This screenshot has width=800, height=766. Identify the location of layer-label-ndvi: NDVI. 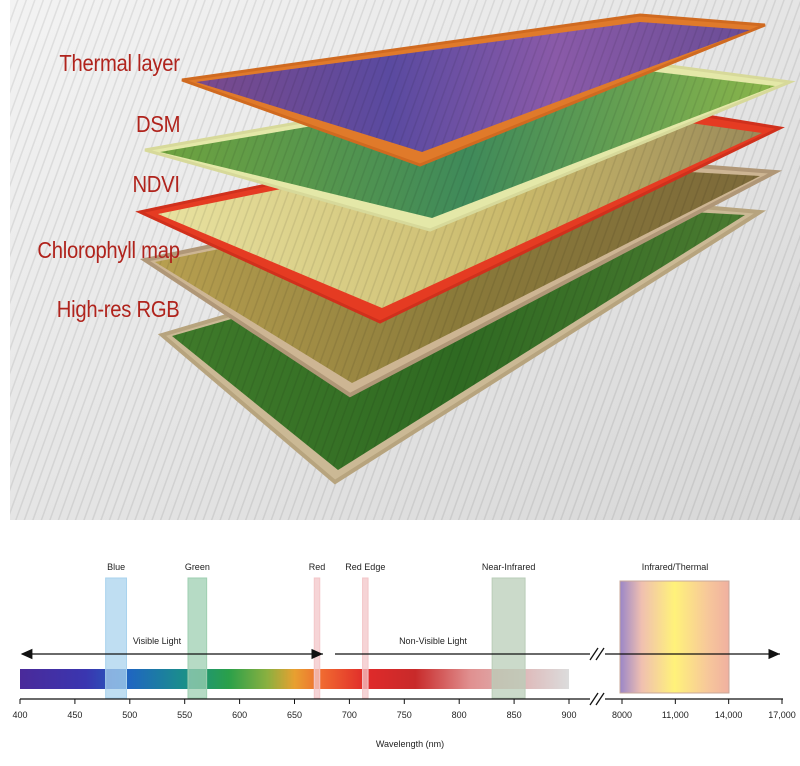
(156, 184).